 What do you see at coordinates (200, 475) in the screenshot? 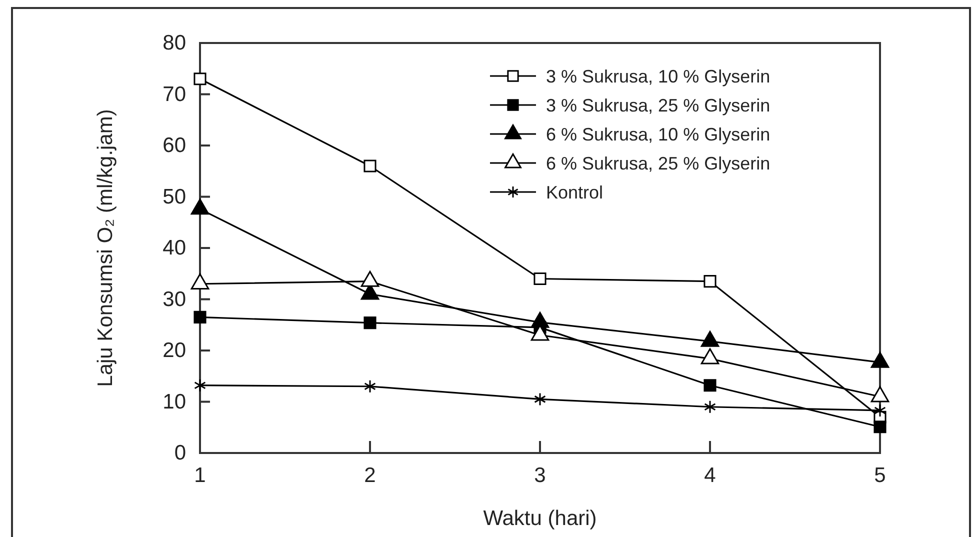
I see `x-tick-label: 1` at bounding box center [200, 475].